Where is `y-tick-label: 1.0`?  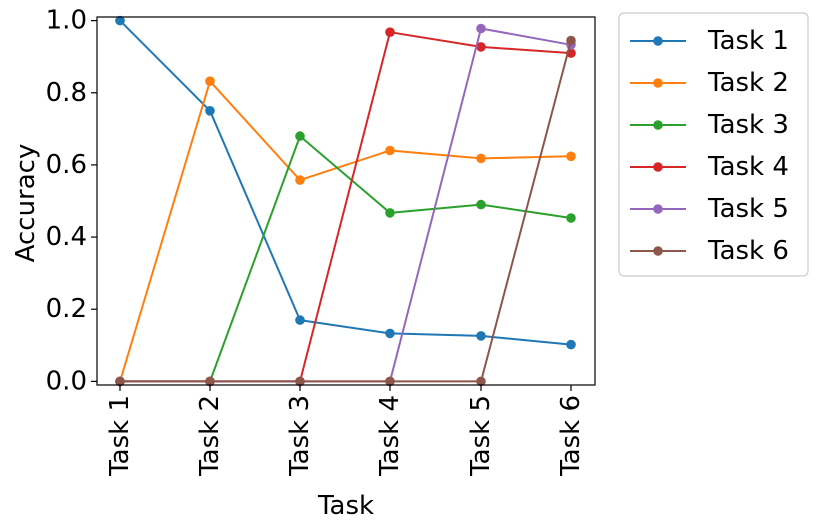 y-tick-label: 1.0 is located at coordinates (66, 21).